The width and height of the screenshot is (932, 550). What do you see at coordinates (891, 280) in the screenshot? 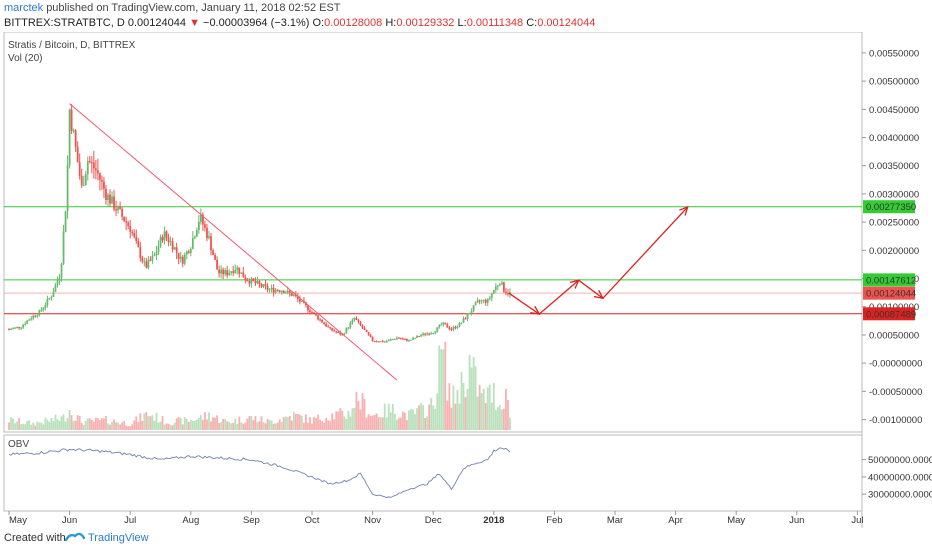
I see `price-label-text: 0.00147612` at bounding box center [891, 280].